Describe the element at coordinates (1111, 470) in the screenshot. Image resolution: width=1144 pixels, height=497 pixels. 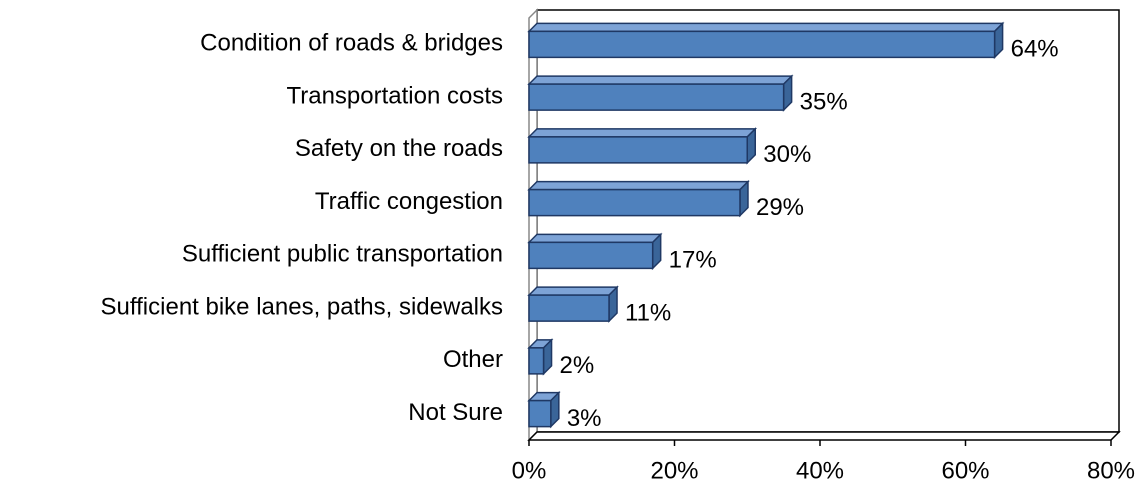
I see `x-tick-label: 80%` at that location.